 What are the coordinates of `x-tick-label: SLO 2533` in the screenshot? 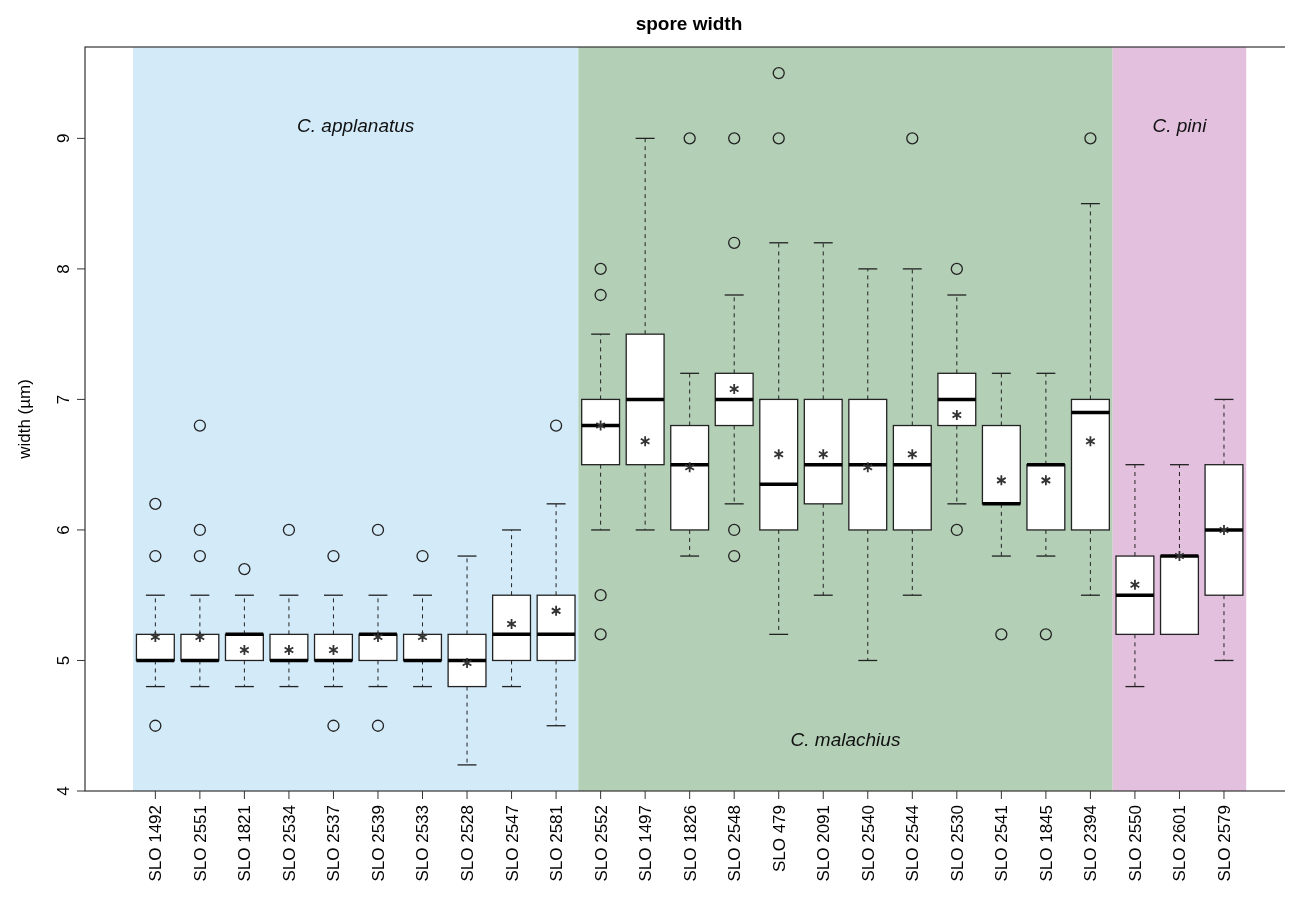 It's located at (423, 843).